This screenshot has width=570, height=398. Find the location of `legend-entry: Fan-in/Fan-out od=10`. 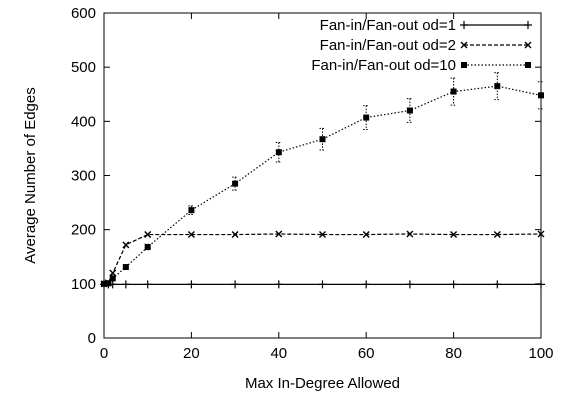

legend-entry: Fan-in/Fan-out od=10 is located at coordinates (421, 65).